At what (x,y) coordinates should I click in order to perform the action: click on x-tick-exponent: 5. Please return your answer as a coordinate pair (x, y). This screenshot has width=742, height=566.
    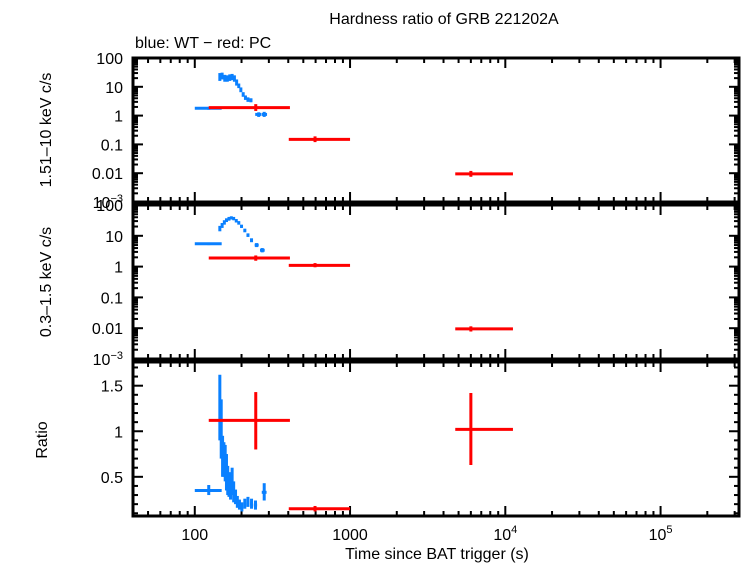
    Looking at the image, I should click on (669, 530).